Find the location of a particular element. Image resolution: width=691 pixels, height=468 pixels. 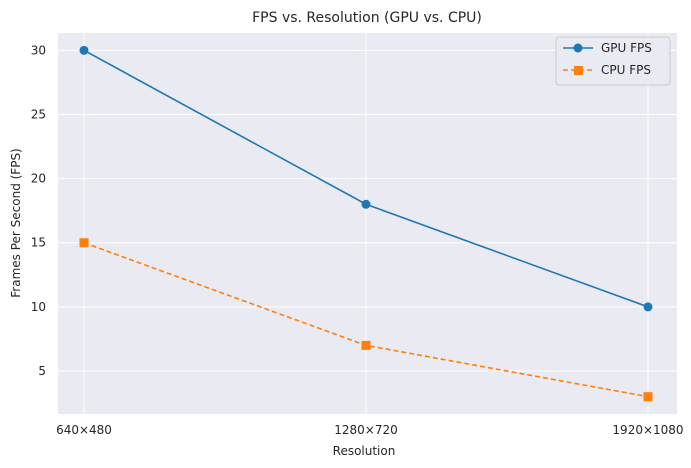

chart-title: FPS vs. Resolution (GPU vs. CPU) is located at coordinates (367, 18).